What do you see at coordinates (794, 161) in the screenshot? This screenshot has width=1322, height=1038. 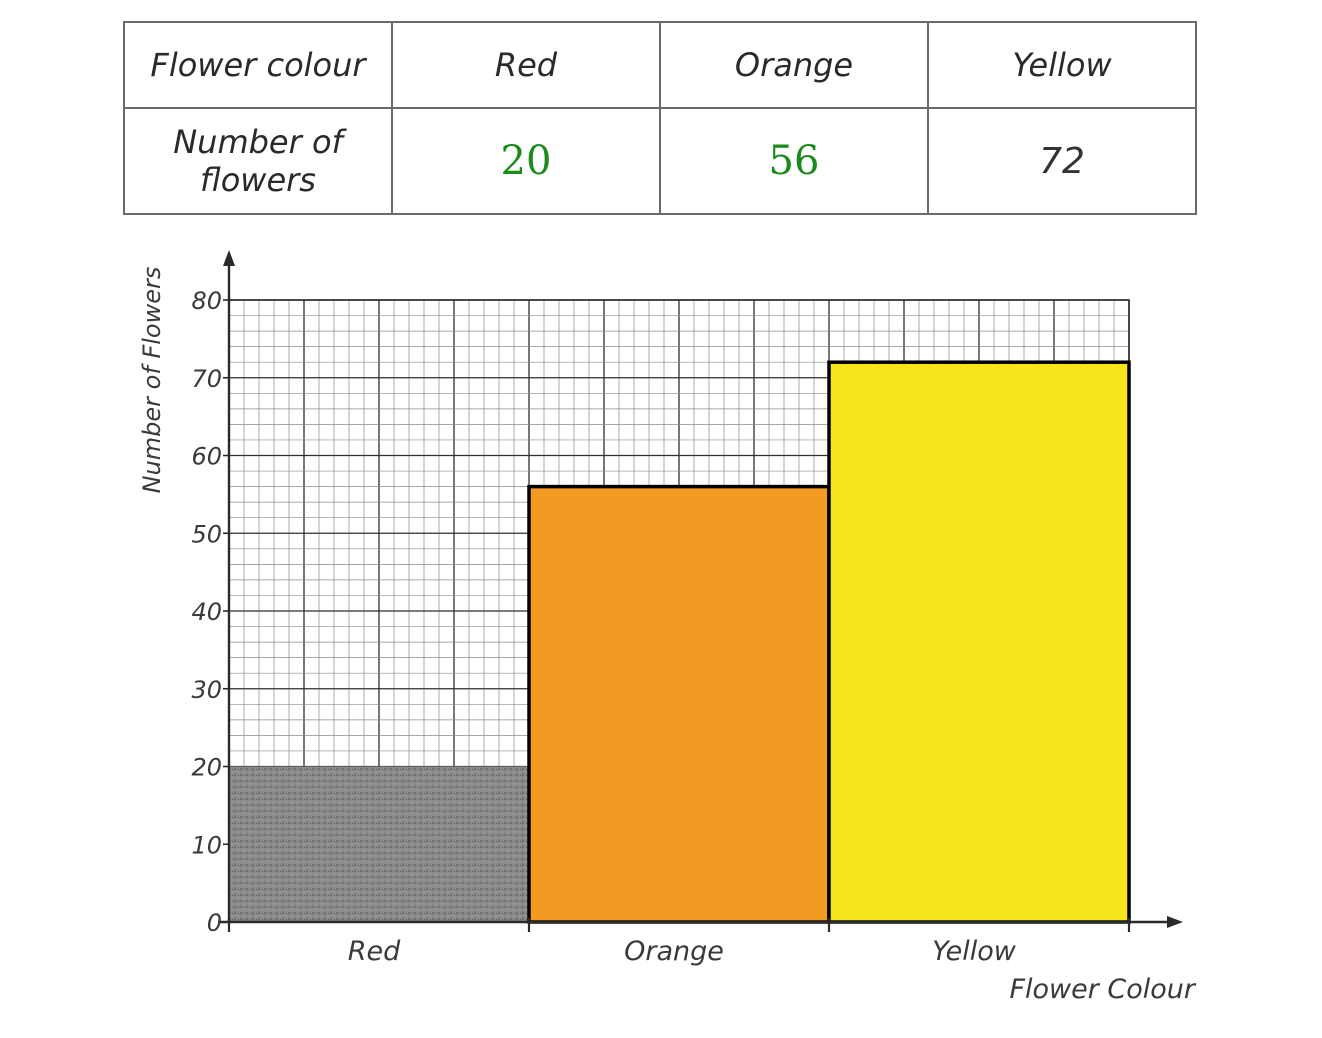 I see `table-cell-count: 56` at bounding box center [794, 161].